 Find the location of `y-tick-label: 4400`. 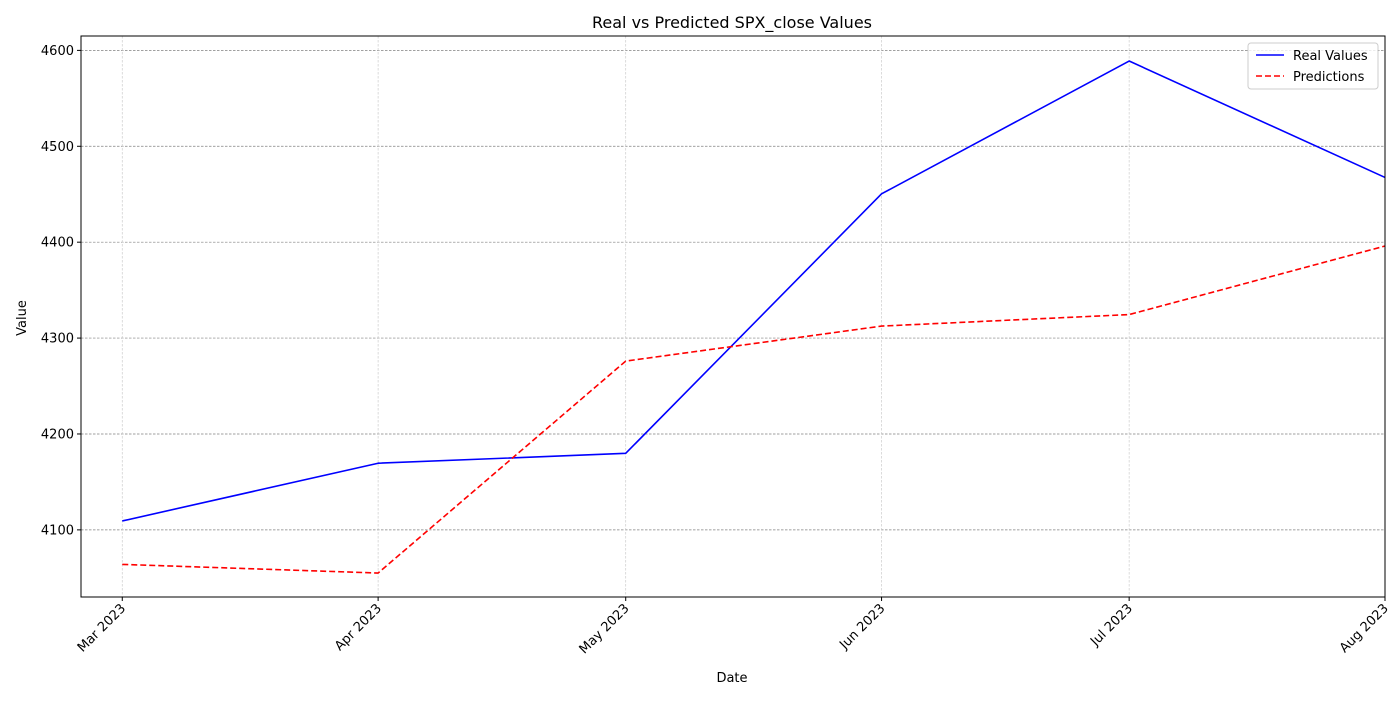

y-tick-label: 4400 is located at coordinates (57, 243).